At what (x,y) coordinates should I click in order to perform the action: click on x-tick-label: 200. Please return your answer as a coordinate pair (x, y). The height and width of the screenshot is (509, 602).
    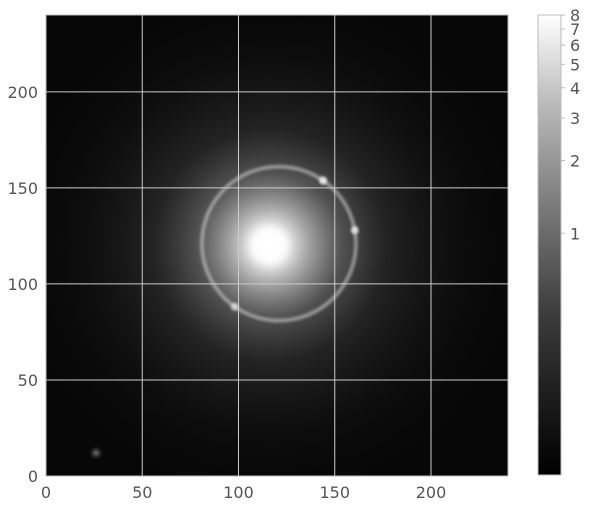
    Looking at the image, I should click on (431, 492).